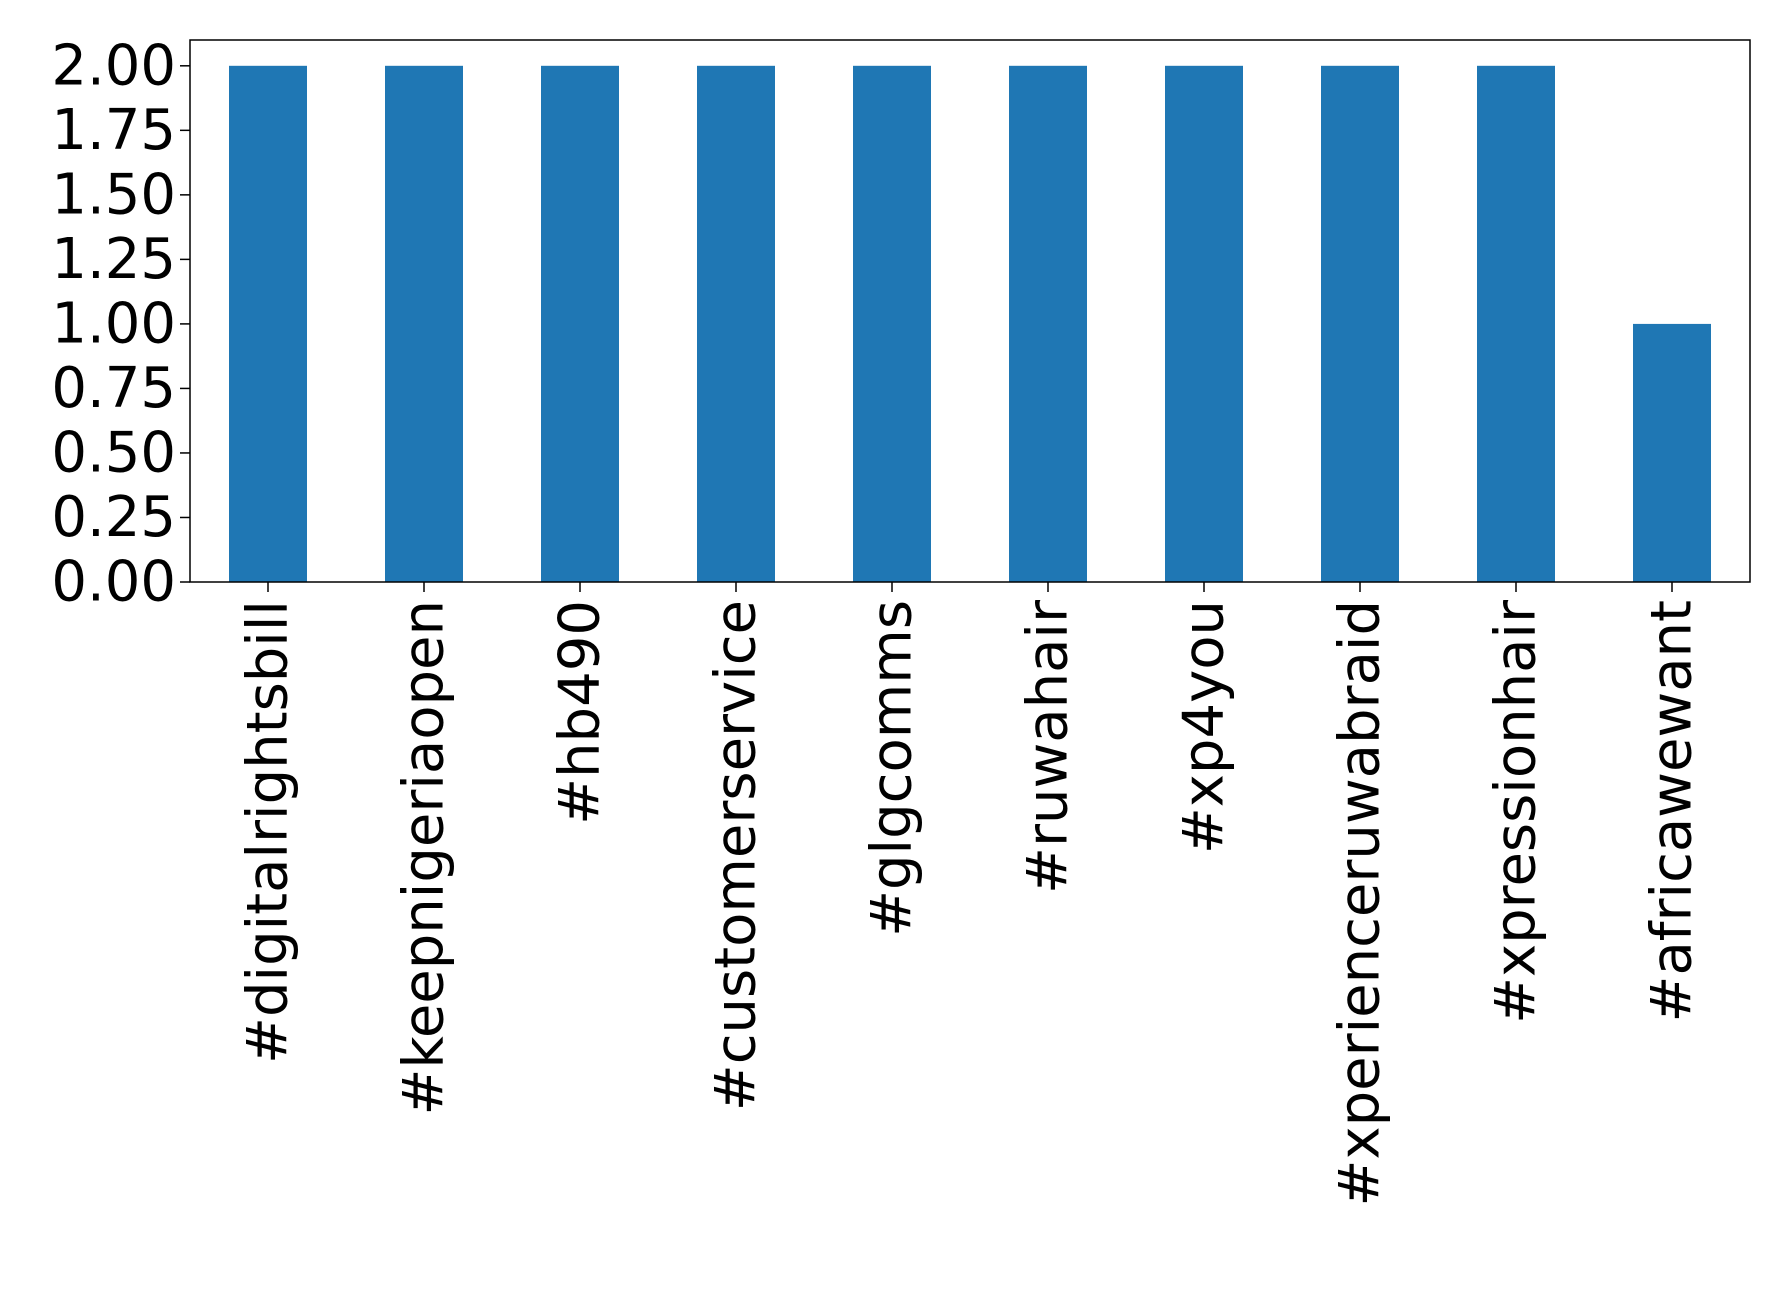 Image resolution: width=1778 pixels, height=1309 pixels. I want to click on bar-xpressionhair, so click(1516, 324).